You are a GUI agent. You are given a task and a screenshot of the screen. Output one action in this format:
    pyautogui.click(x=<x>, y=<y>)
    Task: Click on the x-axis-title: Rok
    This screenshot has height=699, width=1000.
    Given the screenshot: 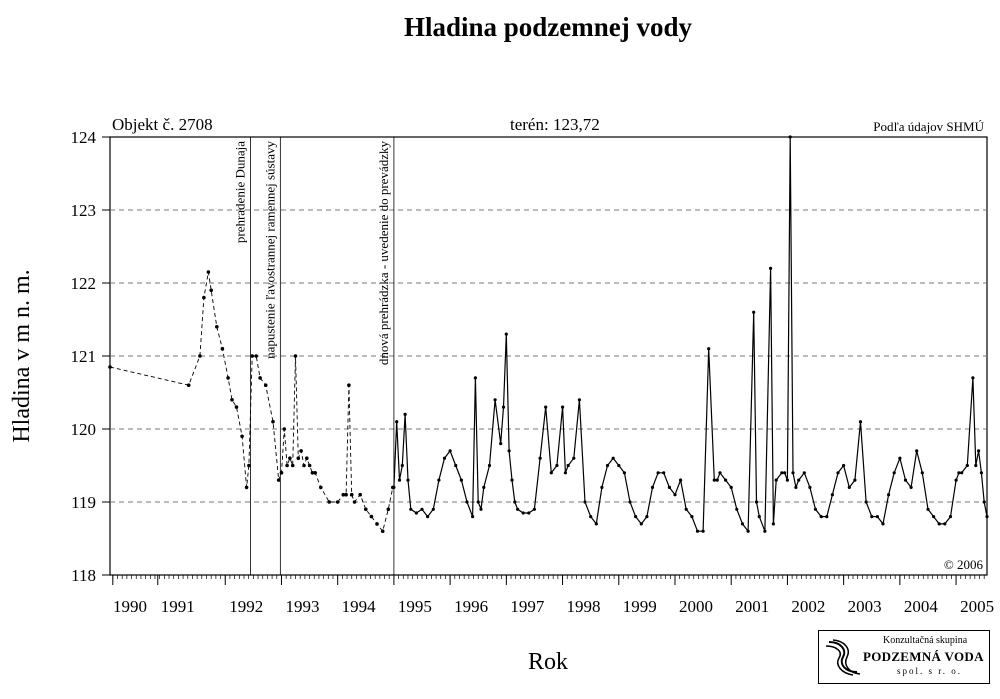 What is the action you would take?
    pyautogui.click(x=548, y=662)
    